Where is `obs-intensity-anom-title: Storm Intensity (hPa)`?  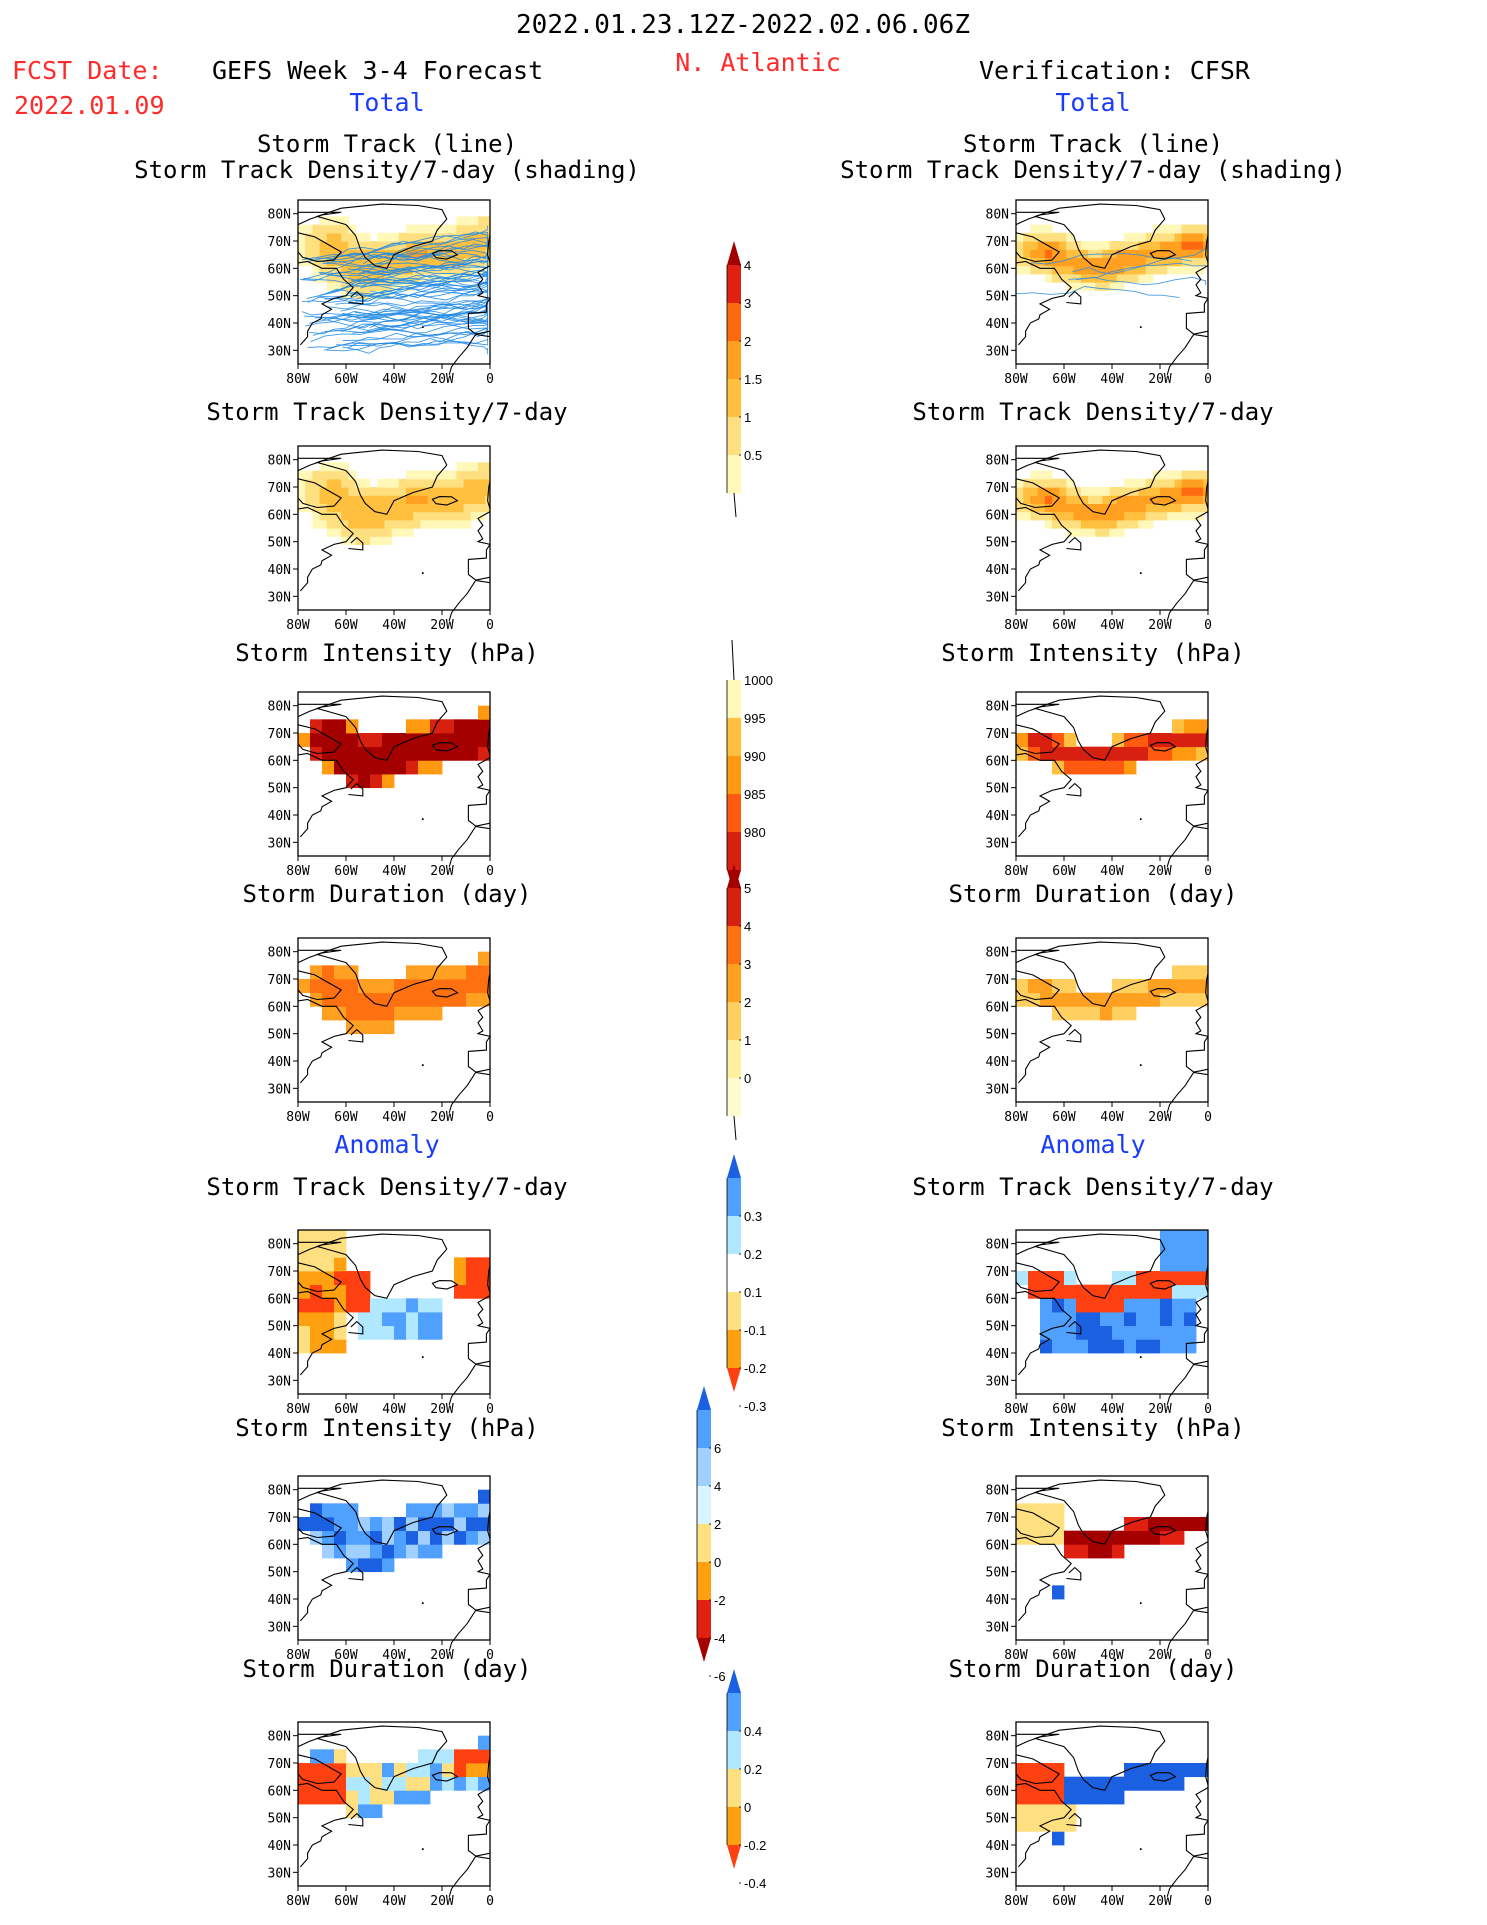
obs-intensity-anom-title: Storm Intensity (hPa) is located at coordinates (1093, 1428).